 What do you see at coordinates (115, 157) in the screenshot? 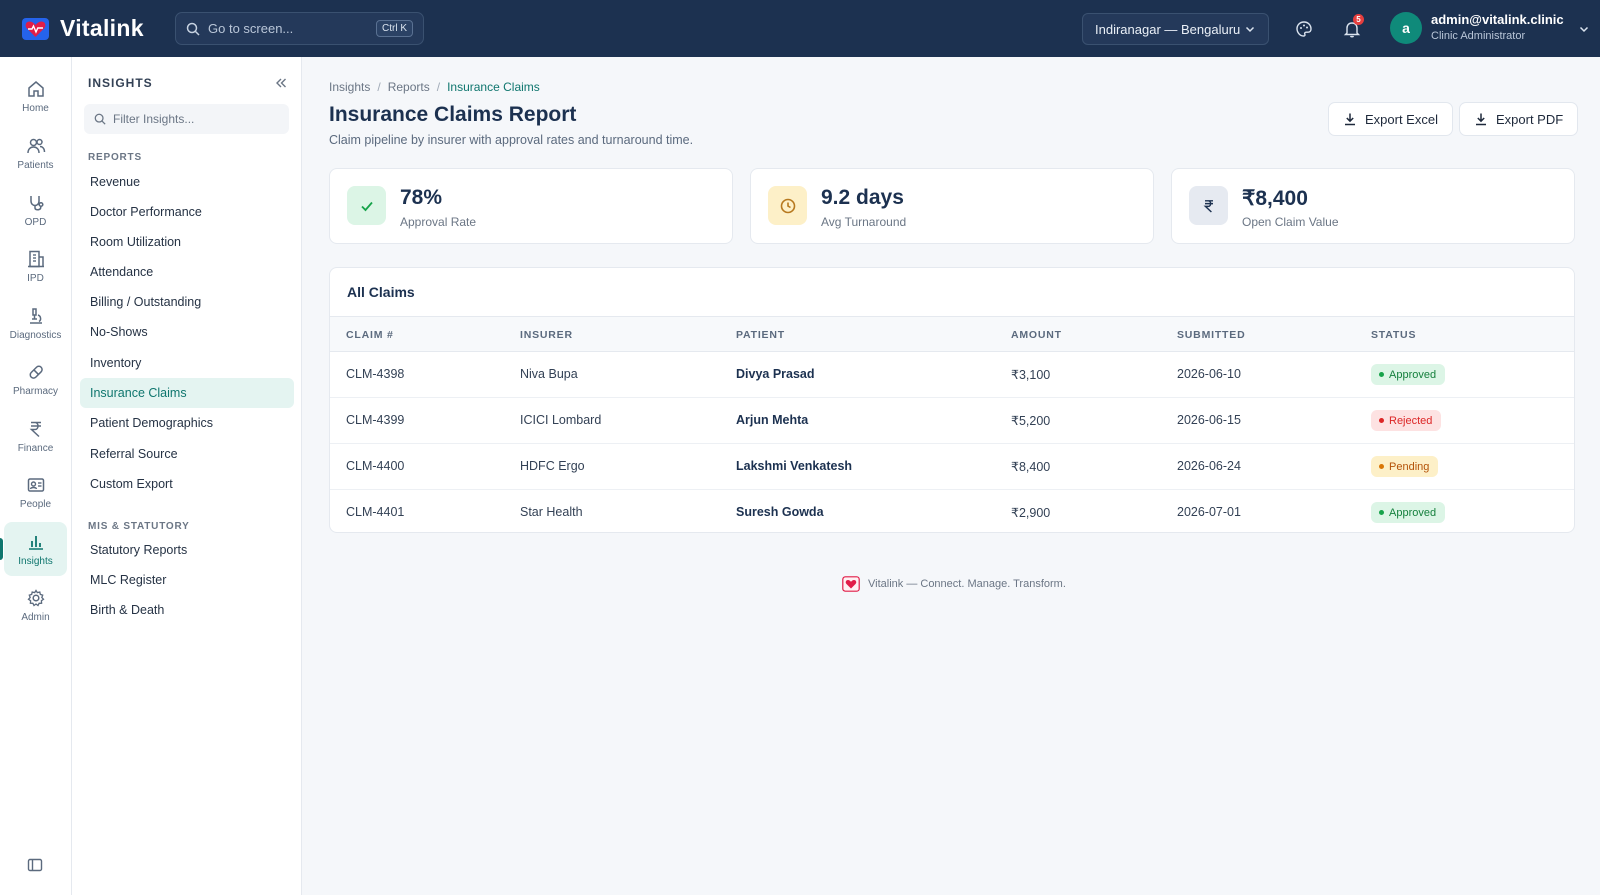
I see `section-label-reports: REPORTS` at bounding box center [115, 157].